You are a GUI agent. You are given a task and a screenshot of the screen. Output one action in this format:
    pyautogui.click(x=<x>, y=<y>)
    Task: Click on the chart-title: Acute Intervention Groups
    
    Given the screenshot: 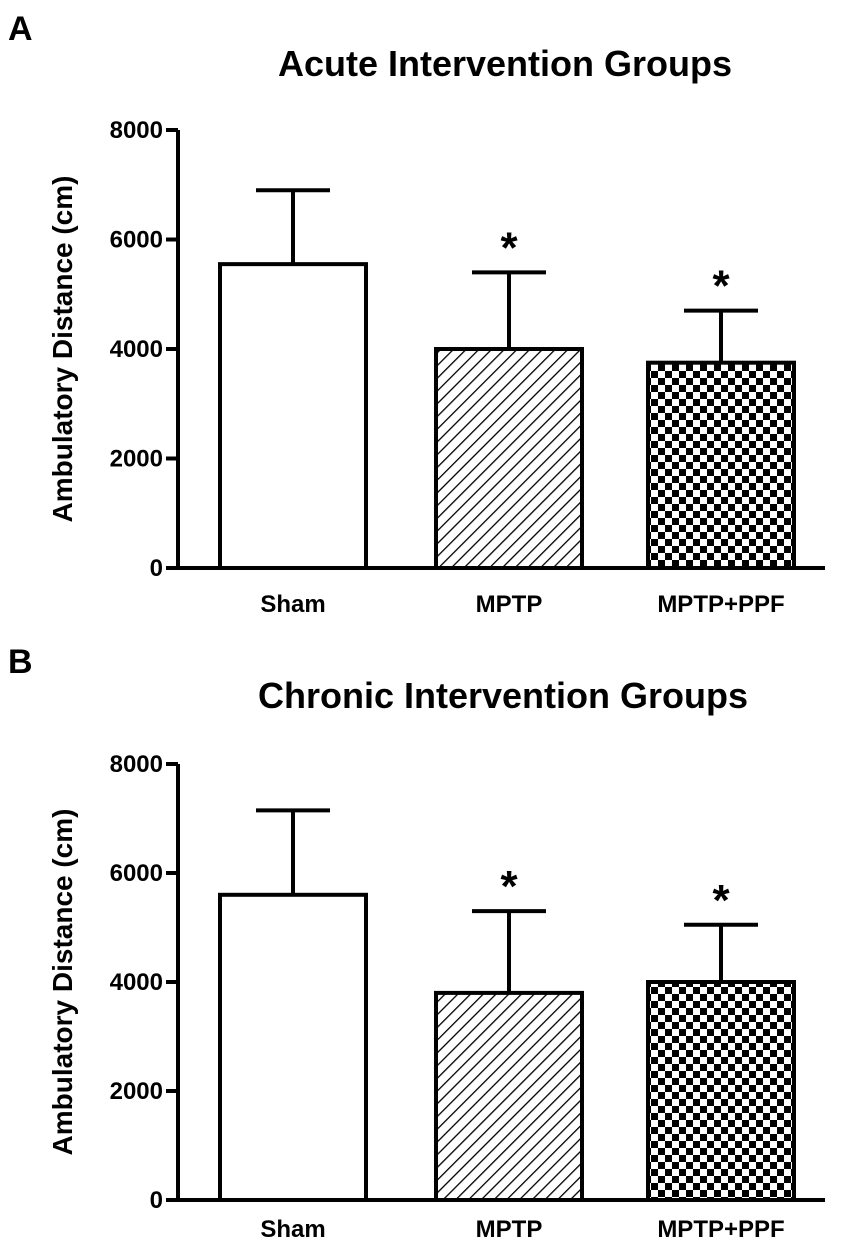 What is the action you would take?
    pyautogui.click(x=505, y=63)
    